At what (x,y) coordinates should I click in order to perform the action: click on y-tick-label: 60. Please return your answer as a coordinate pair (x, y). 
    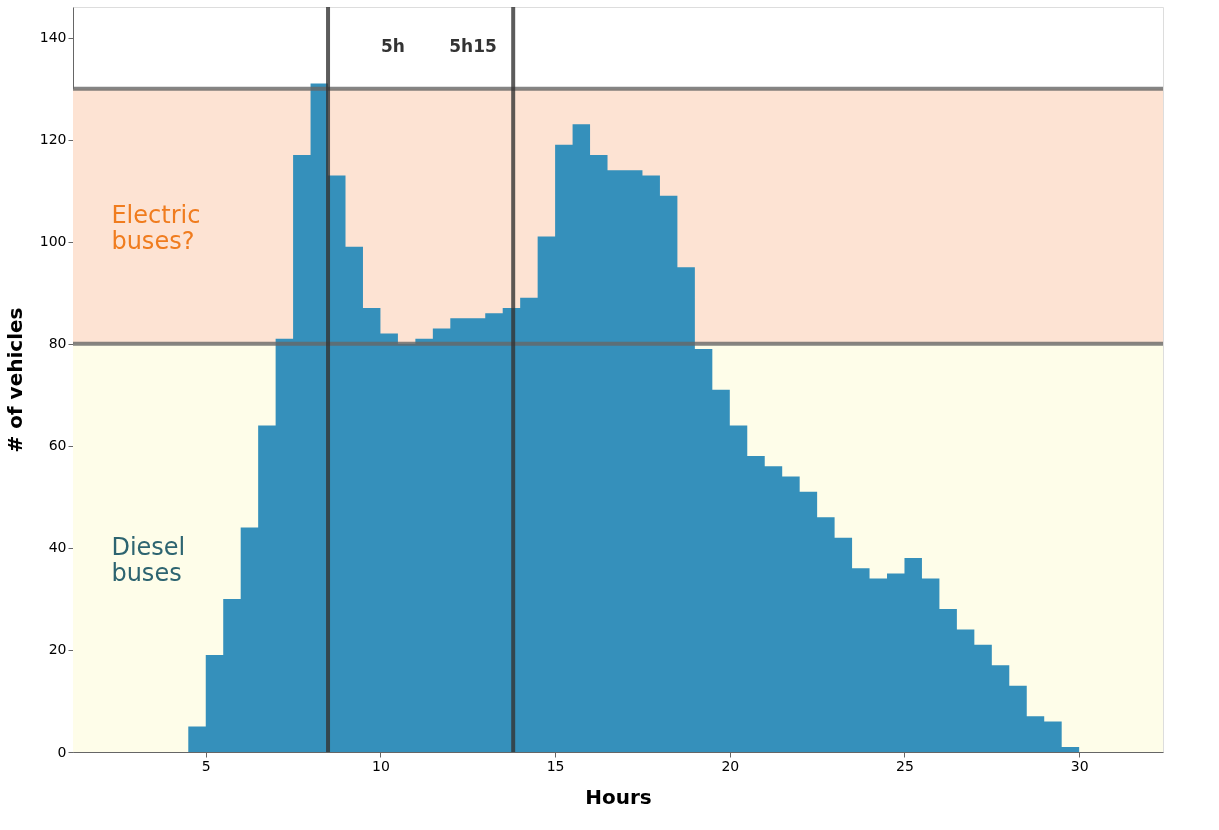
    Looking at the image, I should click on (57, 445).